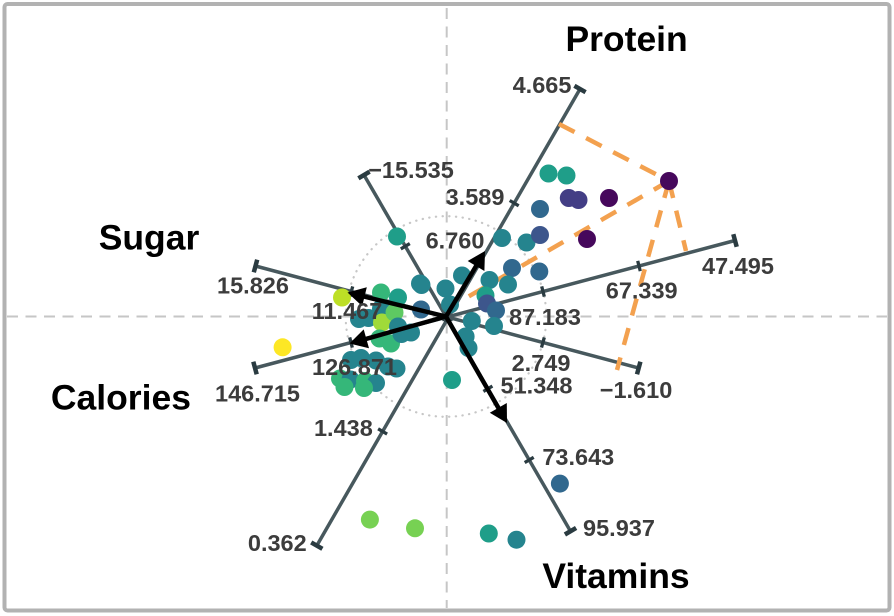  I want to click on svg-text: 0.362, so click(277, 543).